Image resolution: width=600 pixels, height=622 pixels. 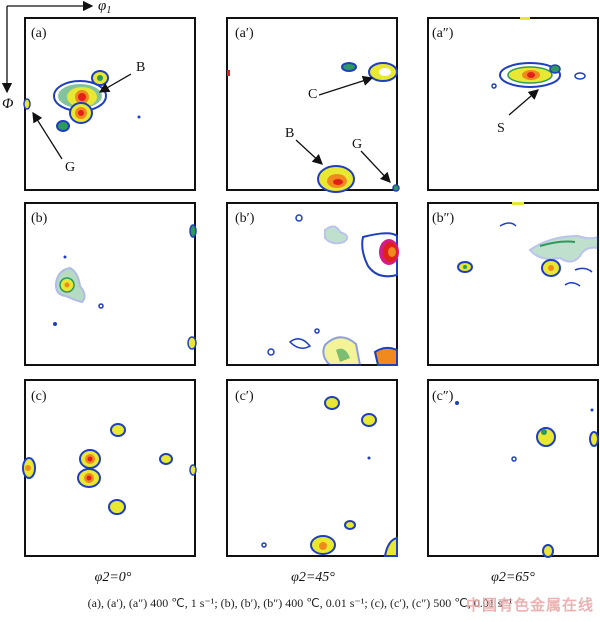 What do you see at coordinates (443, 396) in the screenshot?
I see `panel-label: (c″)` at bounding box center [443, 396].